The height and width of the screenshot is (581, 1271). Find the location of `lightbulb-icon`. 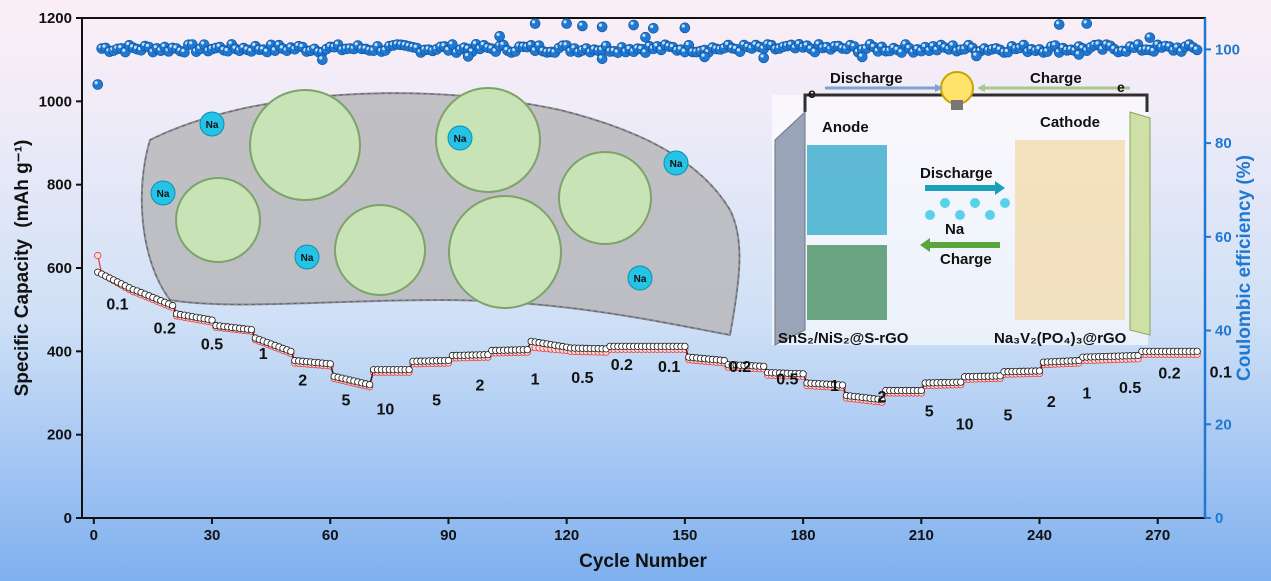

lightbulb-icon is located at coordinates (957, 88).